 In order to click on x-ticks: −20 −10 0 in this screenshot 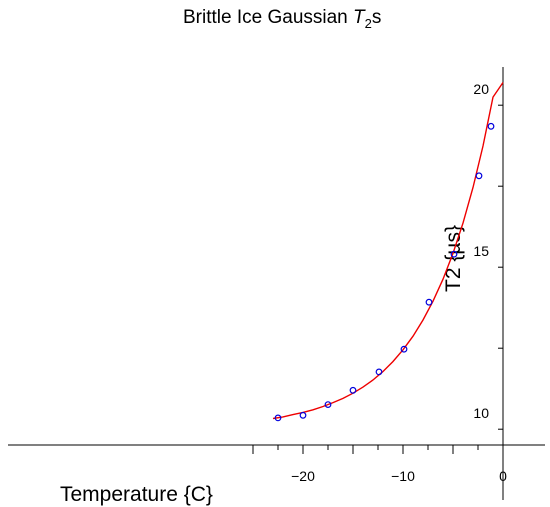, I will do `click(379, 464)`.